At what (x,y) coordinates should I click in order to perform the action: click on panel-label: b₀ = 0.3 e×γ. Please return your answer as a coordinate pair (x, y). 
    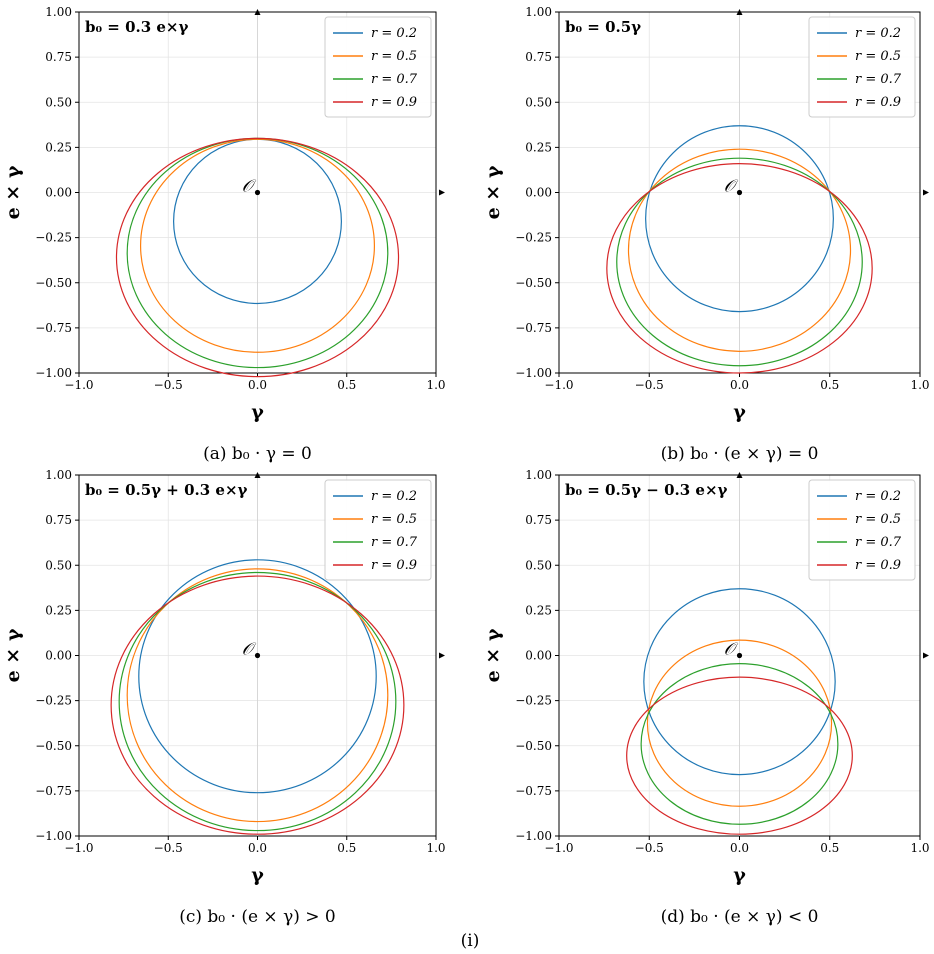
    Looking at the image, I should click on (137, 27).